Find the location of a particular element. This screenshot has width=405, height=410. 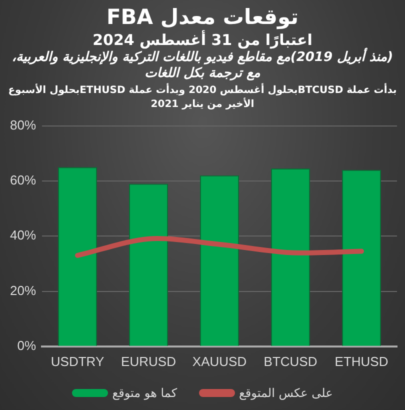

y-tick-label: 40% is located at coordinates (23, 235).